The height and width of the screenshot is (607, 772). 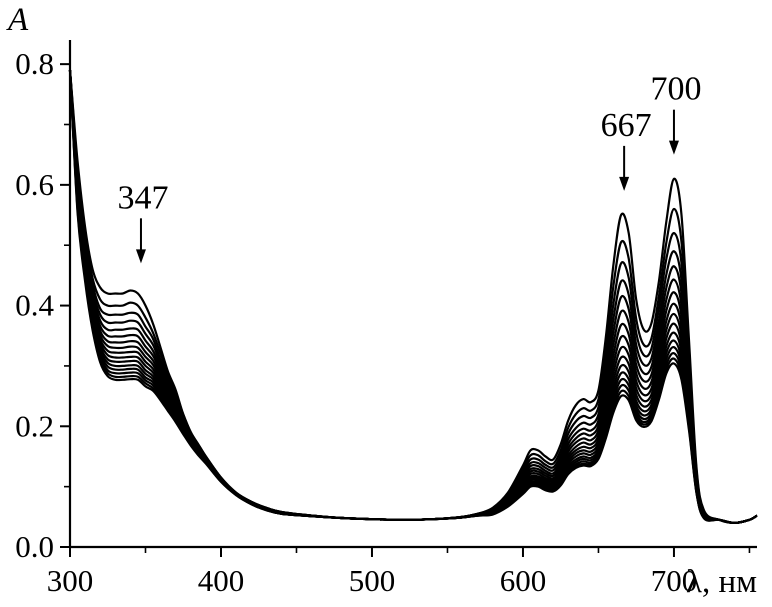 I want to click on y-tick-label: 0.0, so click(x=34, y=546).